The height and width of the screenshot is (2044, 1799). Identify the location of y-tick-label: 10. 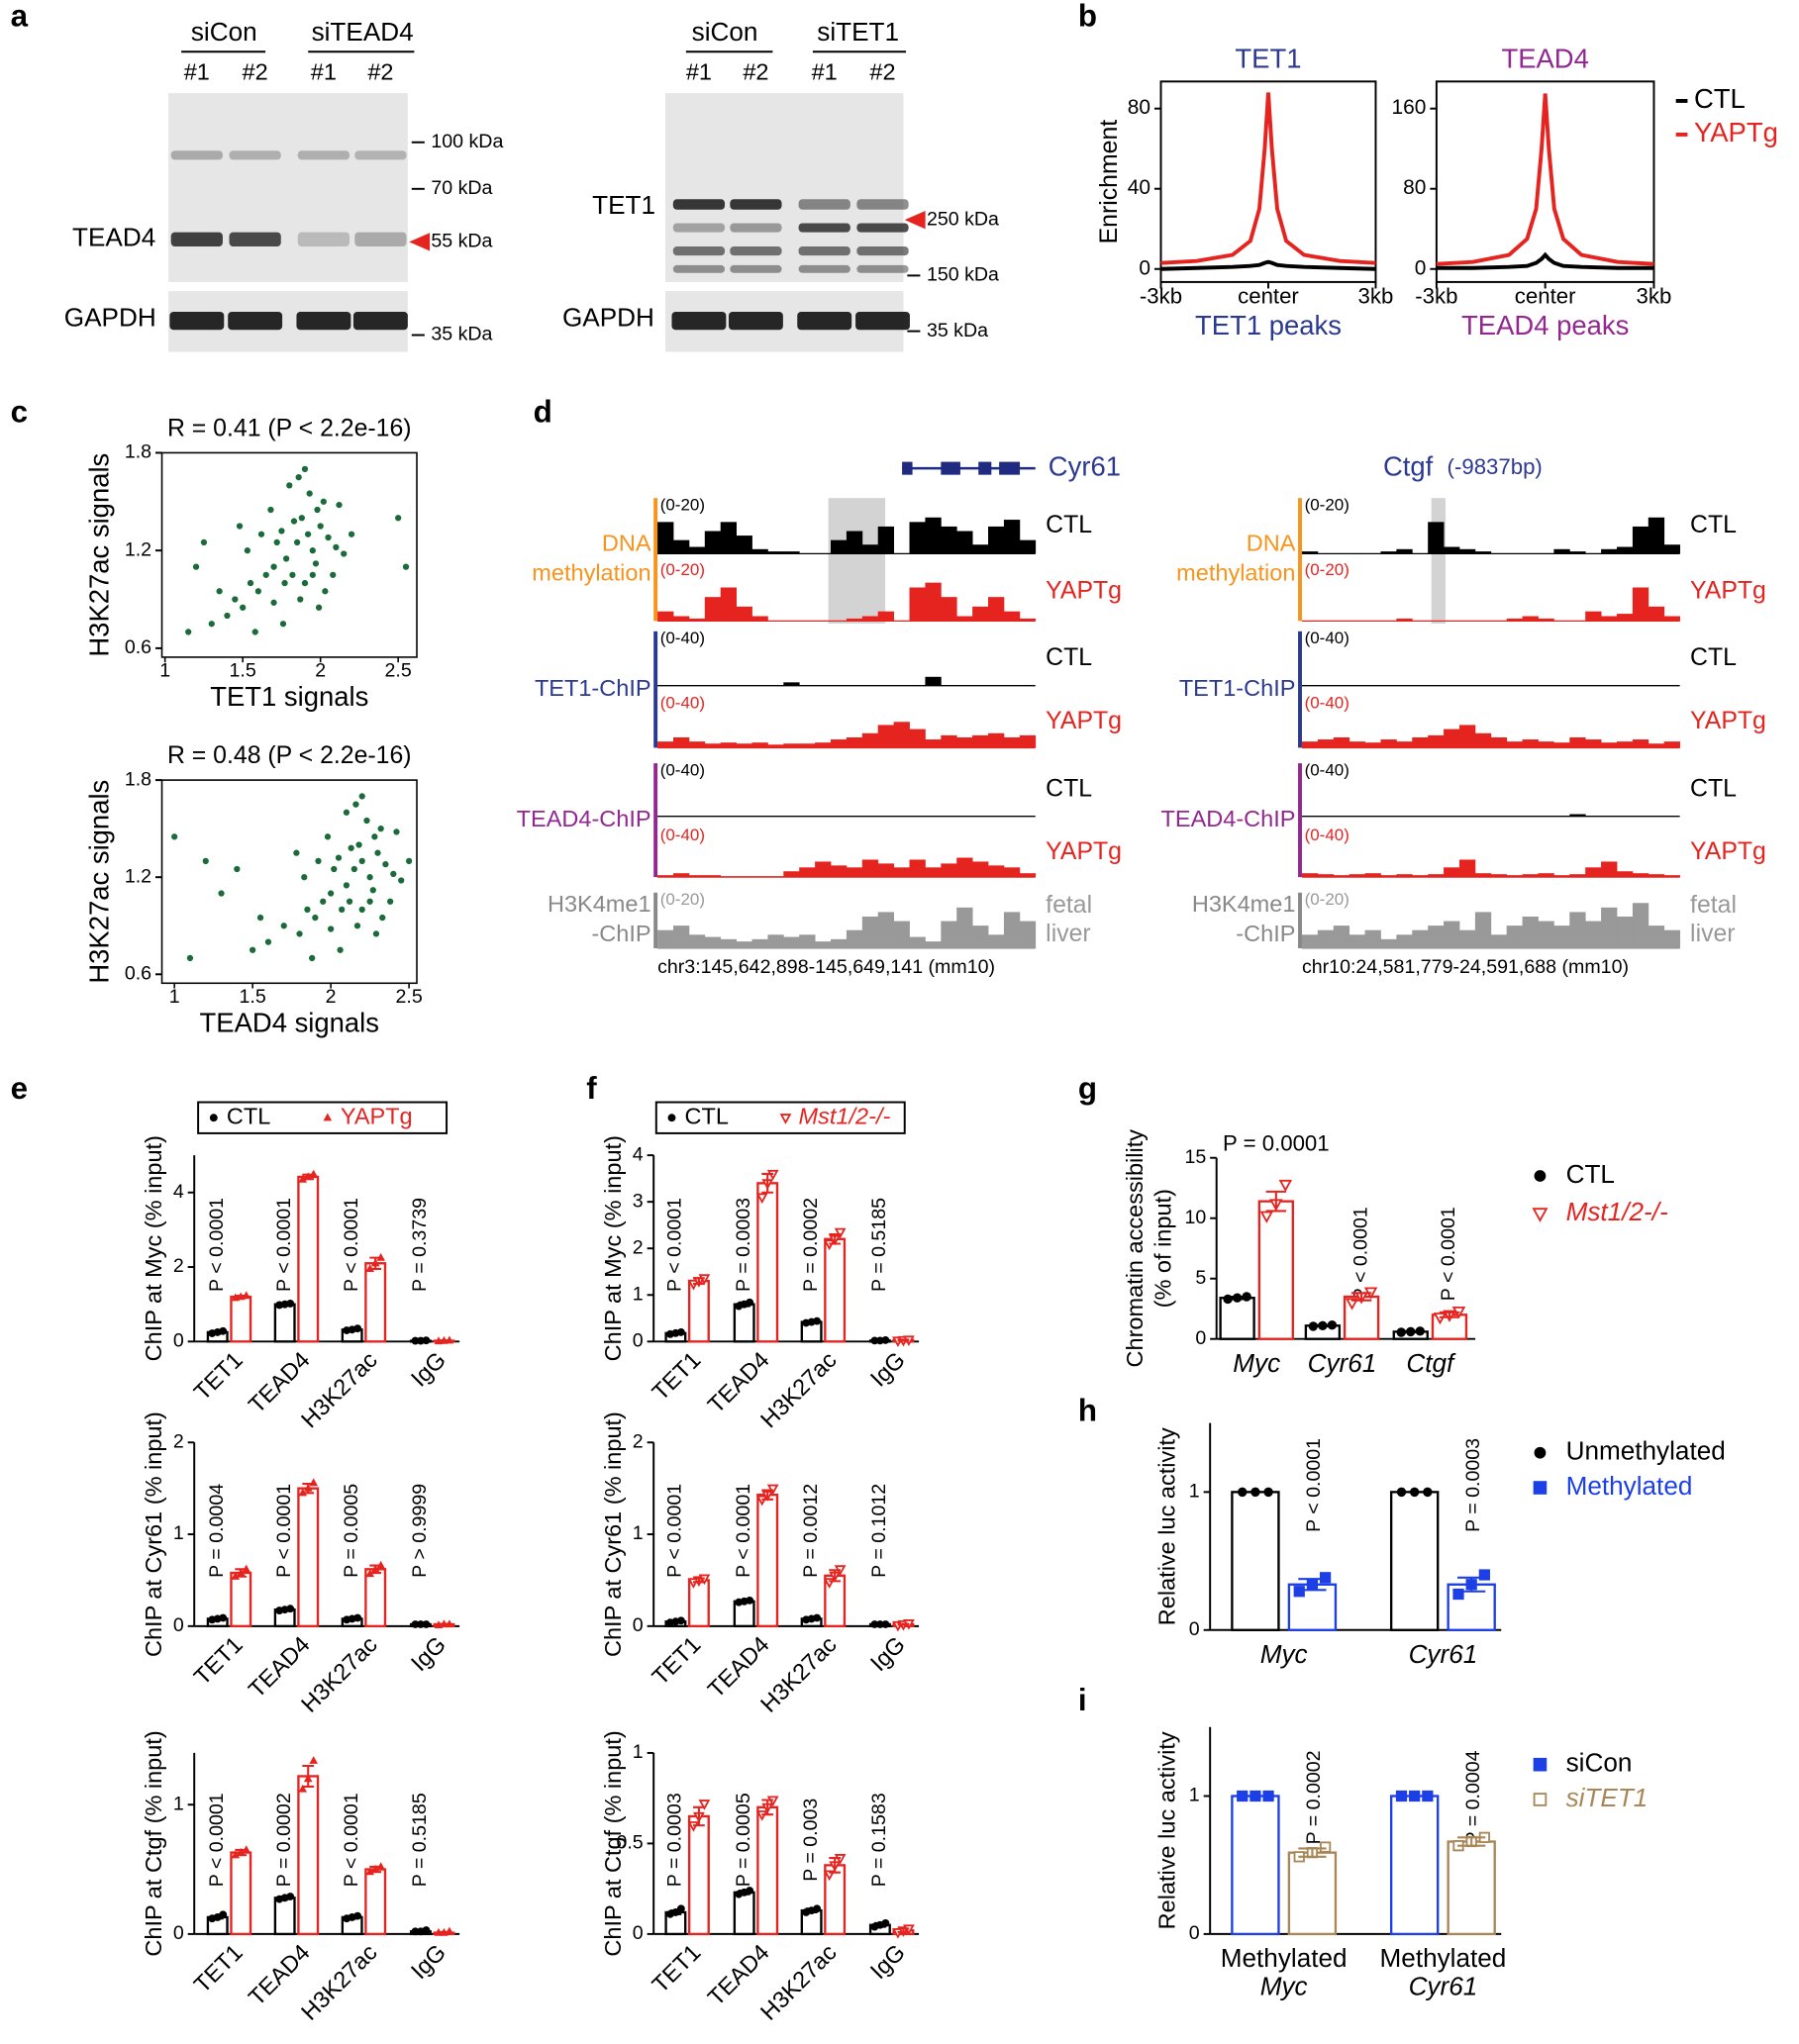
(1195, 1217).